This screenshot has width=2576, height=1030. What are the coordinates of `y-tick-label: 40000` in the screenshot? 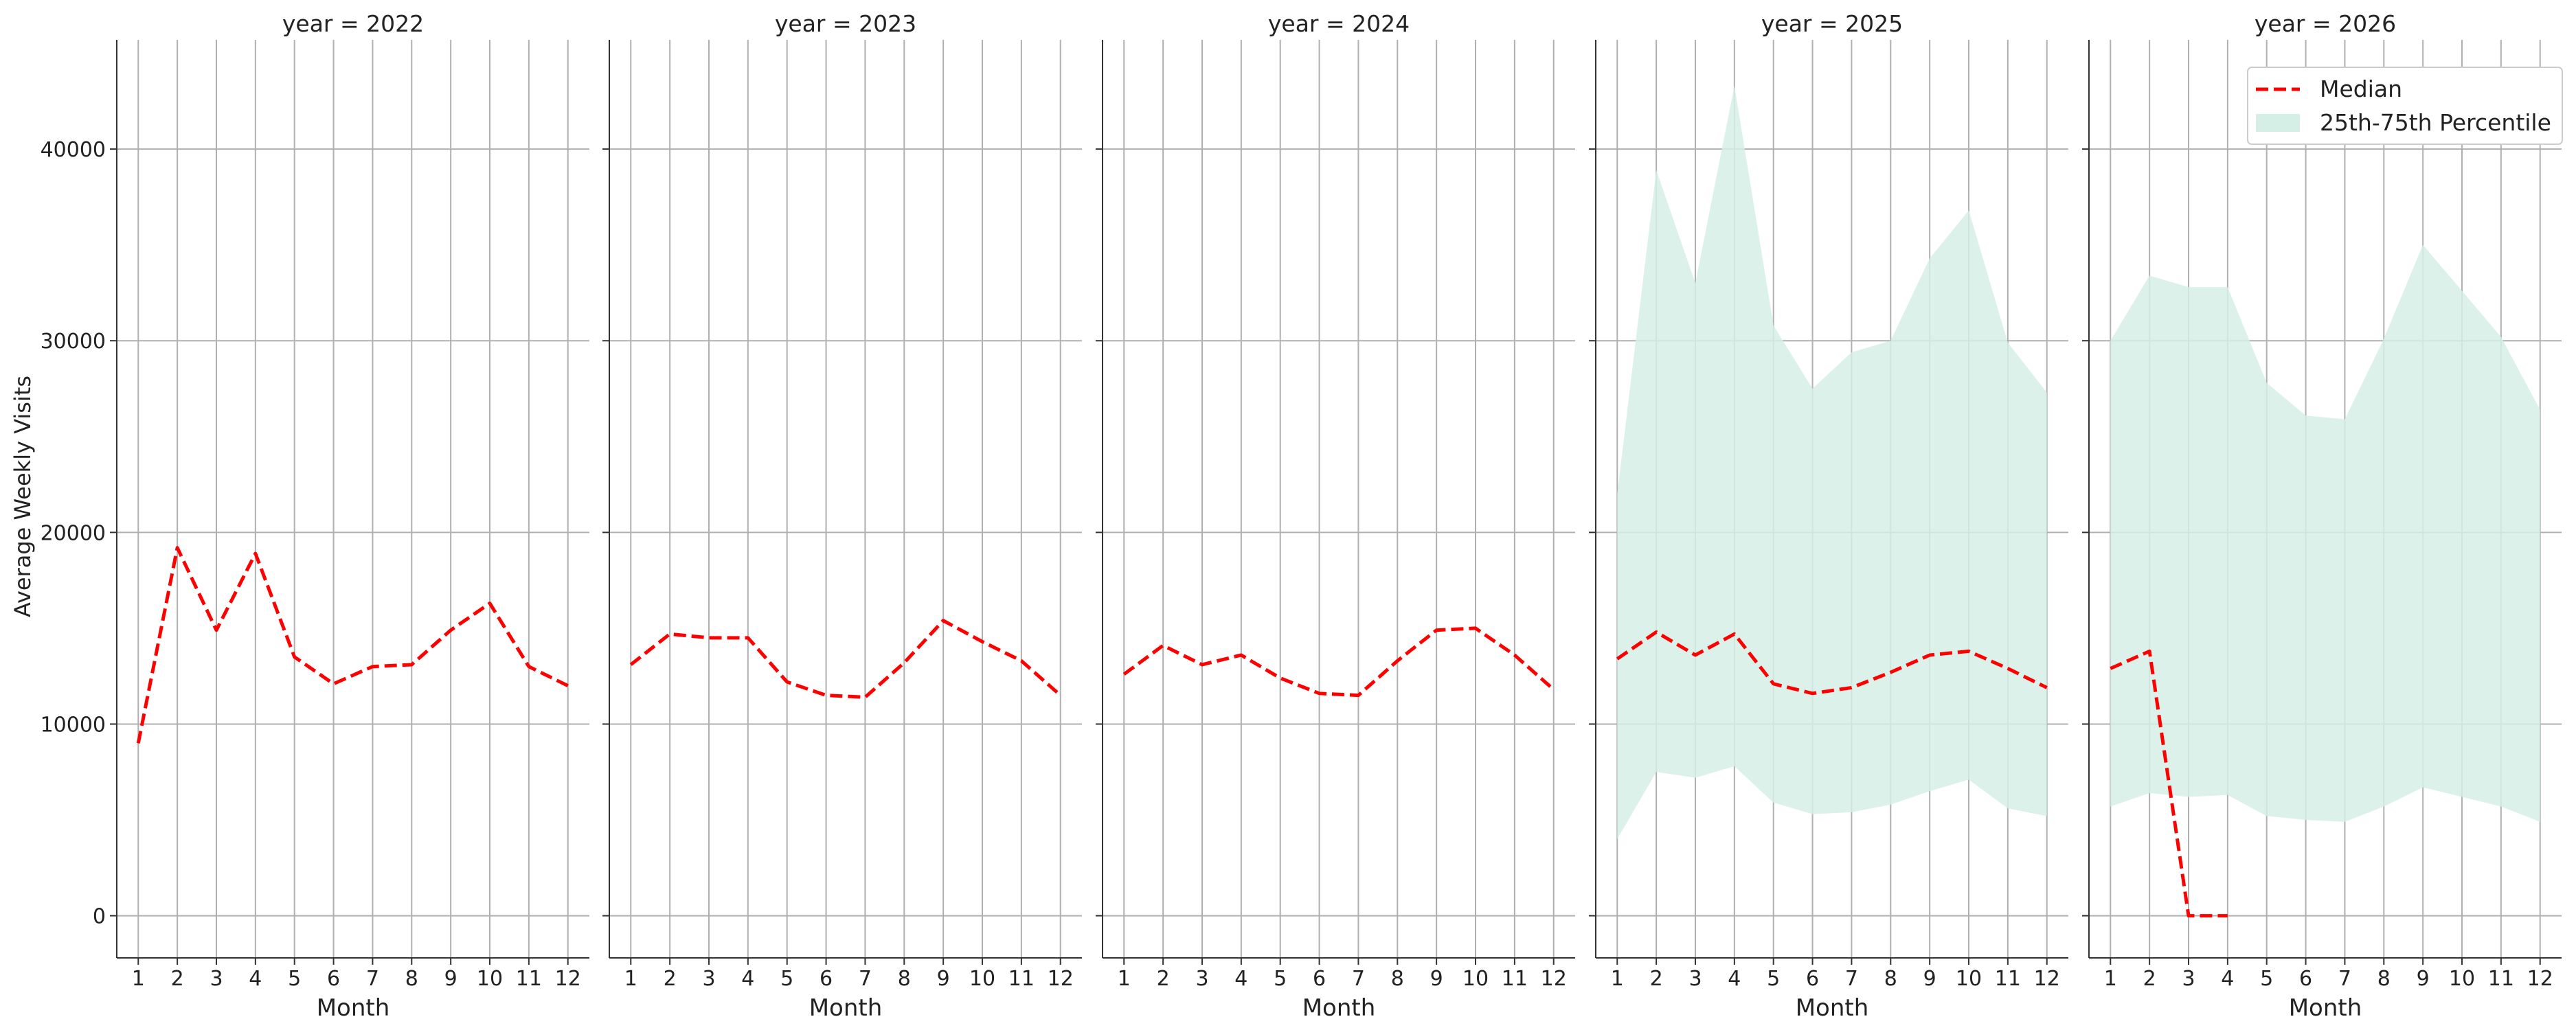 It's located at (73, 150).